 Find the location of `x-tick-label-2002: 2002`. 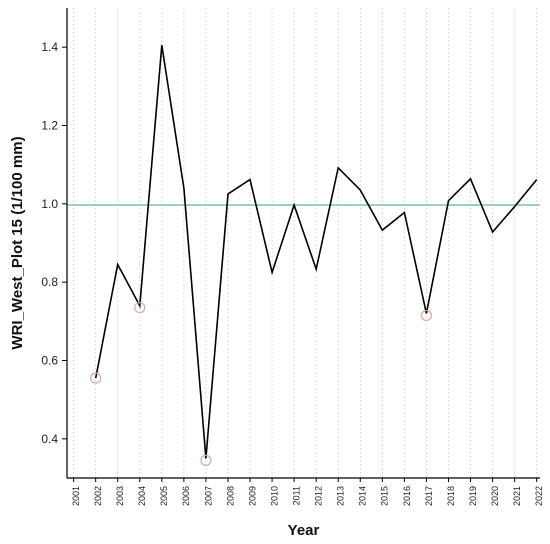

x-tick-label-2002: 2002 is located at coordinates (98, 496).